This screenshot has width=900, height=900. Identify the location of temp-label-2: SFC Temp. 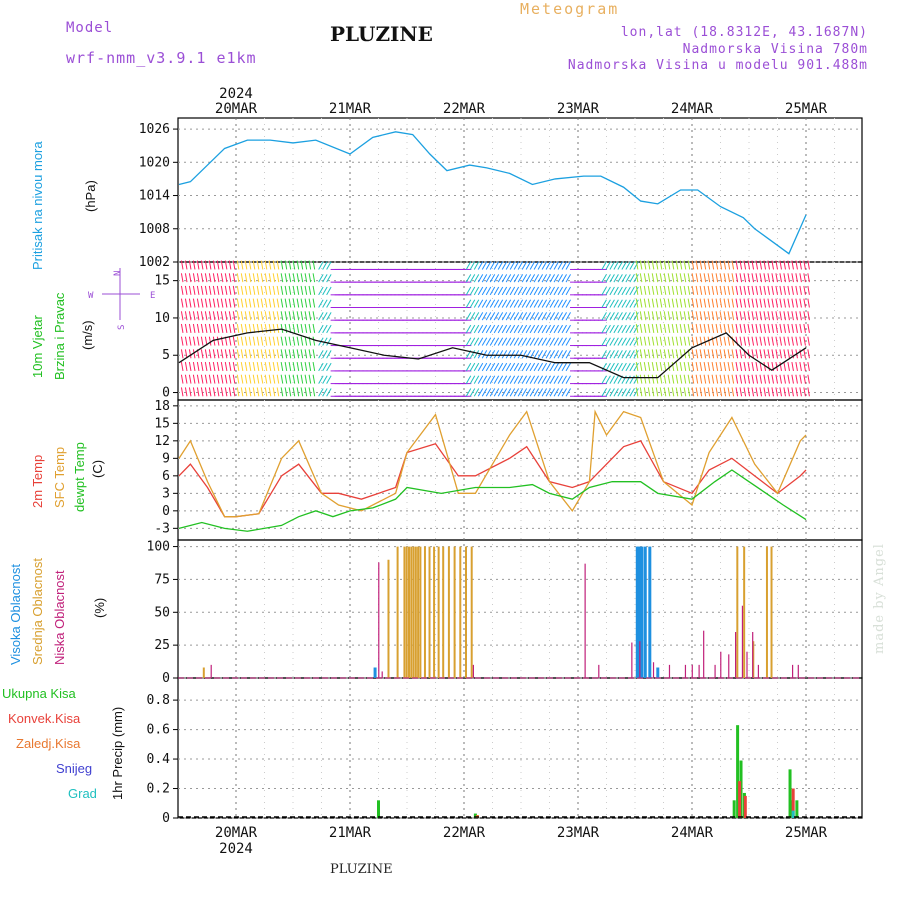
(59, 477).